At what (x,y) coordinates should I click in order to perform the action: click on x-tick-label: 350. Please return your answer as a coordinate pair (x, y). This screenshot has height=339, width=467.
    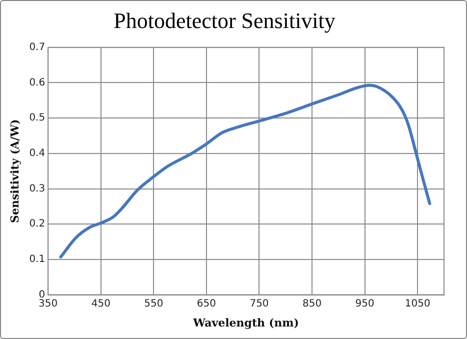
    Looking at the image, I should click on (48, 304).